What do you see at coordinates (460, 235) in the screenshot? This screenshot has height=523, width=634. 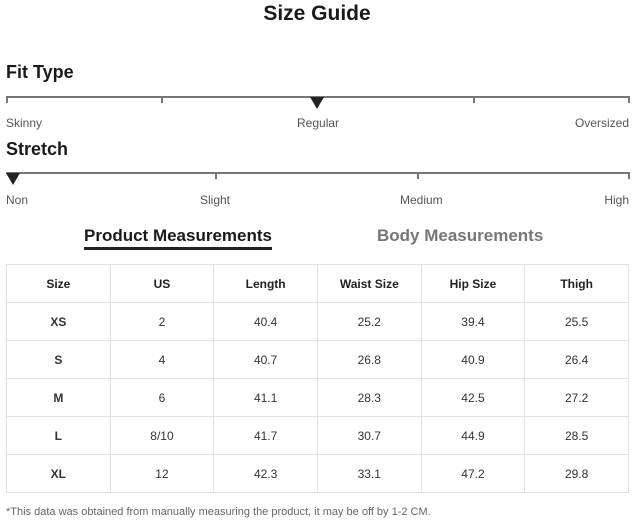 I see `tab-body-measurements: Body Measurements` at bounding box center [460, 235].